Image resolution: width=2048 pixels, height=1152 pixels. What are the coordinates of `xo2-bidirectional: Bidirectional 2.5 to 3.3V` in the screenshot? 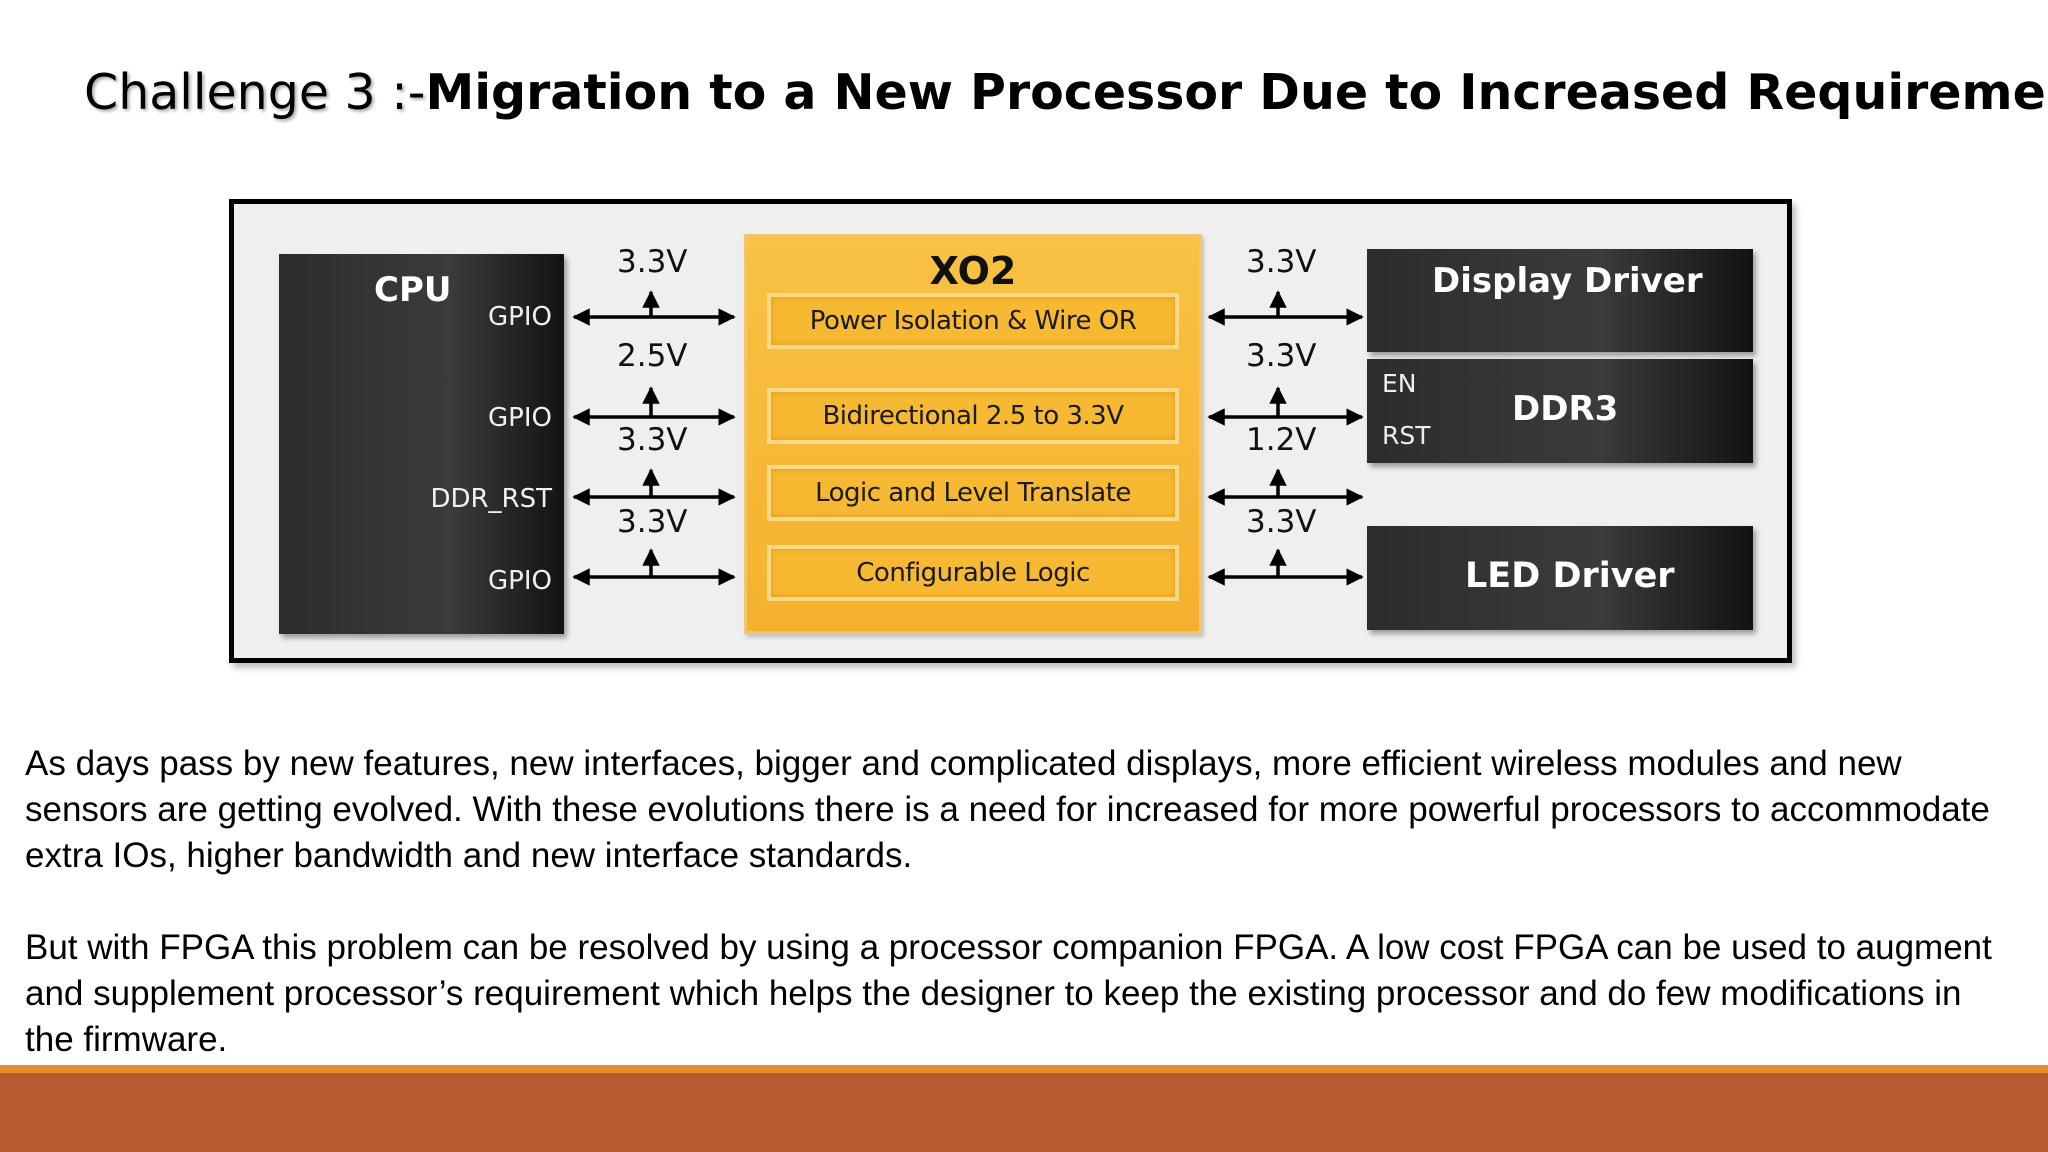 It's located at (973, 416).